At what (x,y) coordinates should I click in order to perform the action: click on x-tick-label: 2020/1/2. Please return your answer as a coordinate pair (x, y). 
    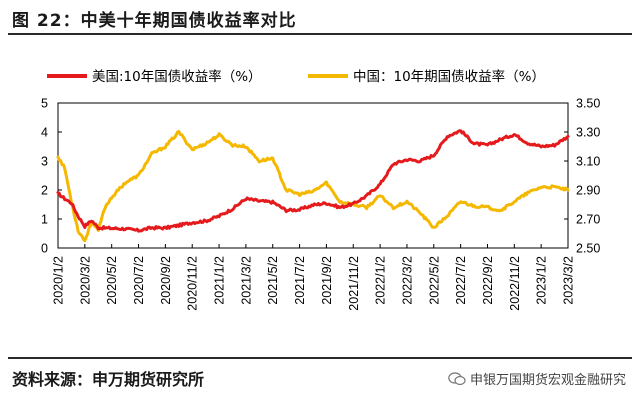
    Looking at the image, I should click on (59, 280).